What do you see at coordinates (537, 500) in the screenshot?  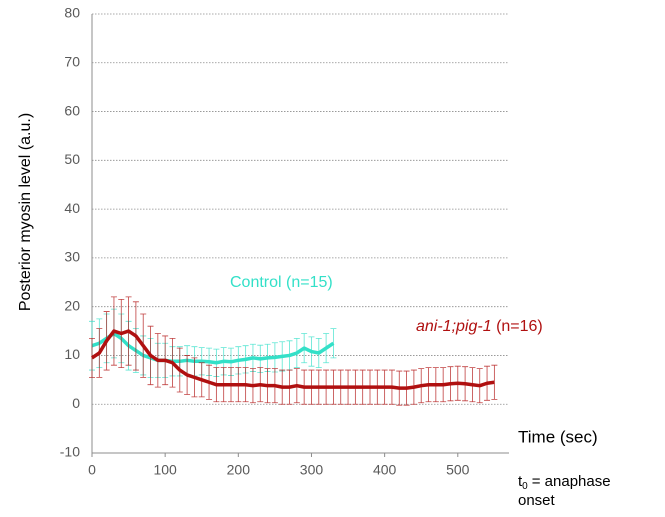 I see `x-note-line2: onset` at bounding box center [537, 500].